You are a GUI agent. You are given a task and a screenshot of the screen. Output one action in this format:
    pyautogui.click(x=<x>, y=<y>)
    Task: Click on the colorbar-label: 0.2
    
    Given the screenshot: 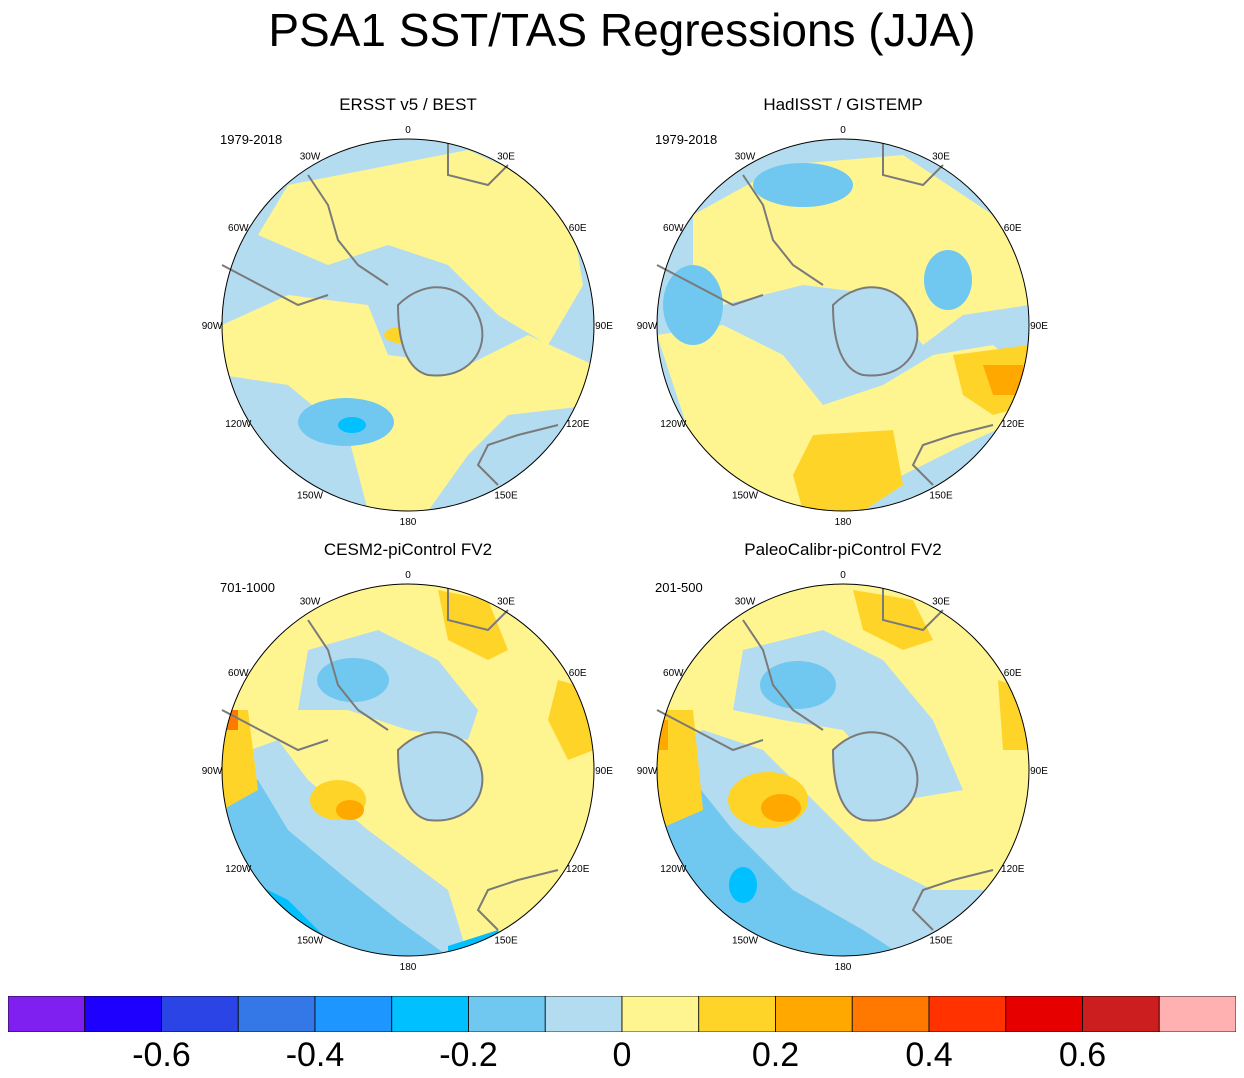 What is the action you would take?
    pyautogui.click(x=775, y=1055)
    